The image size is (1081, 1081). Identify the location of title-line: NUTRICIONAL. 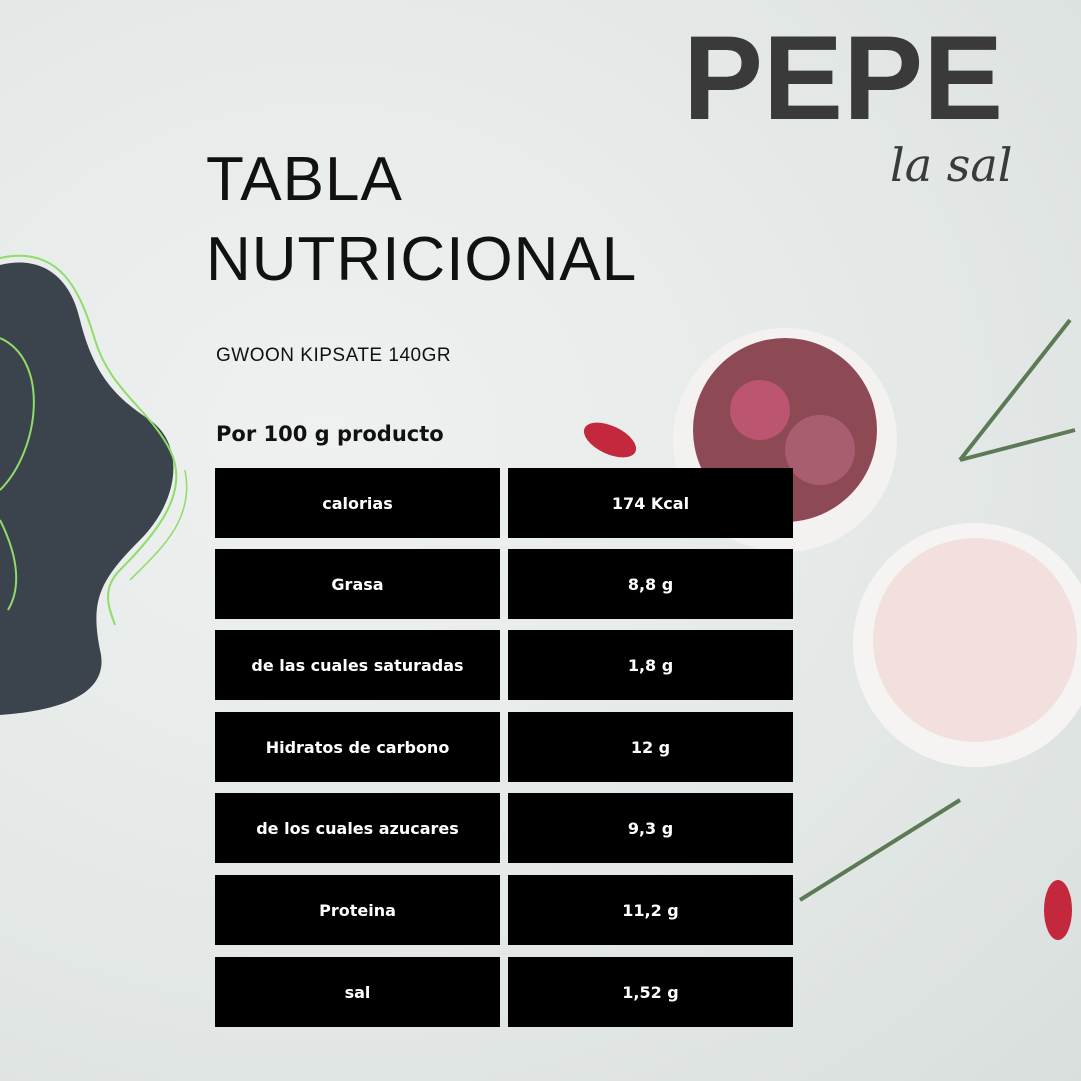
(422, 259).